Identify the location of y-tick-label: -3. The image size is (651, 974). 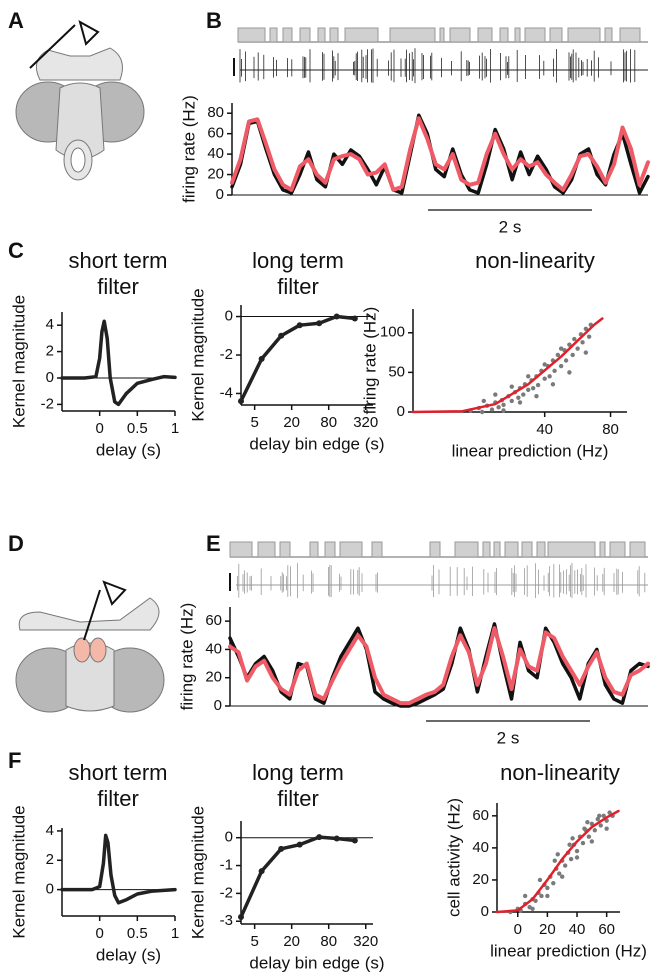
(226, 920).